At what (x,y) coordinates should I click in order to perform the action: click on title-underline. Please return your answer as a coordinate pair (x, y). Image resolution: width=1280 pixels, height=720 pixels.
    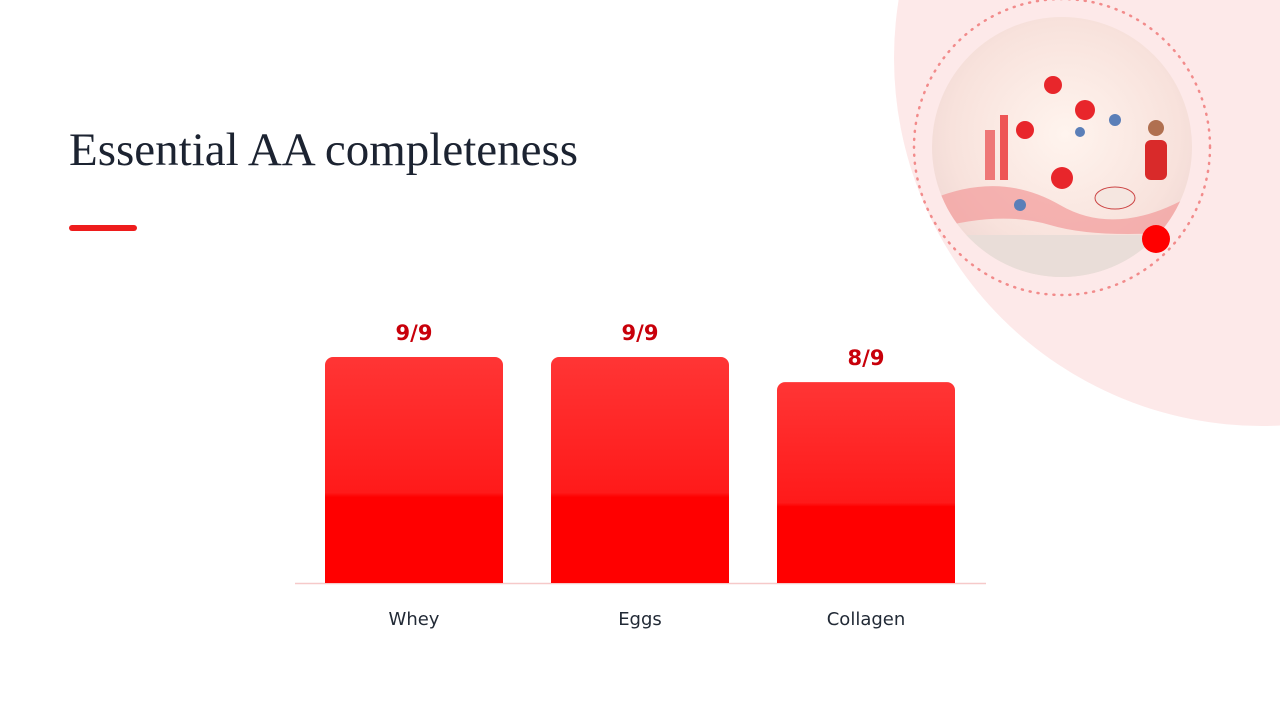
    Looking at the image, I should click on (103, 228).